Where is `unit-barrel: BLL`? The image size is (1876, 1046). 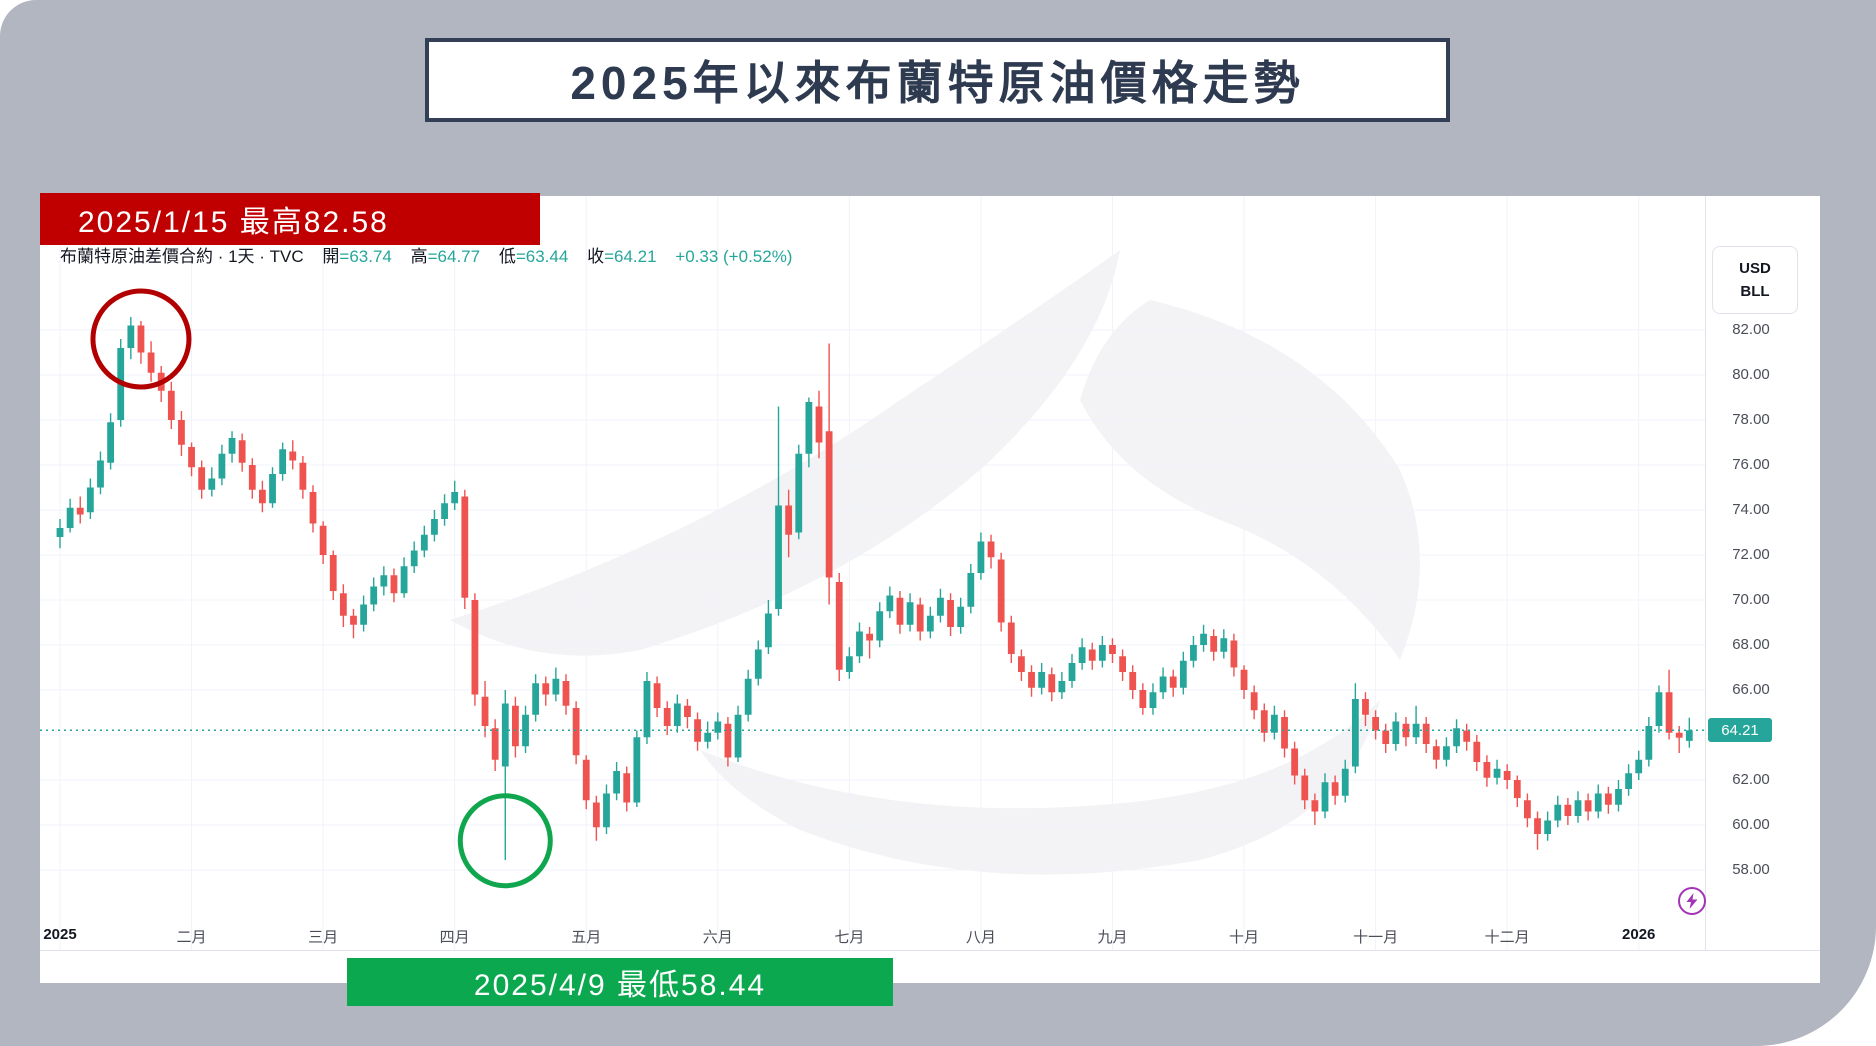 unit-barrel: BLL is located at coordinates (1755, 291).